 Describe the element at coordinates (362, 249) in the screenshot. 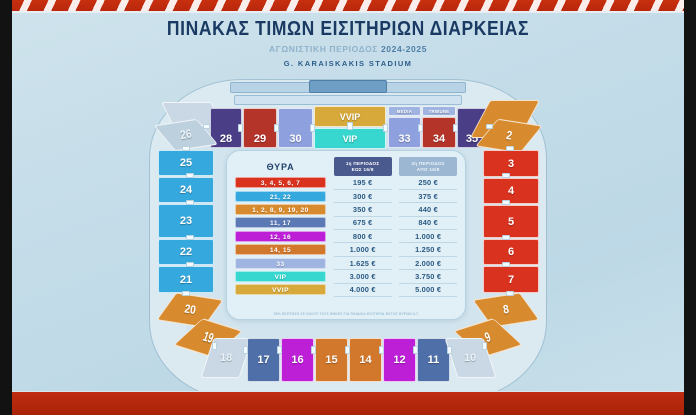

I see `price-period-1: 1.000 €` at that location.